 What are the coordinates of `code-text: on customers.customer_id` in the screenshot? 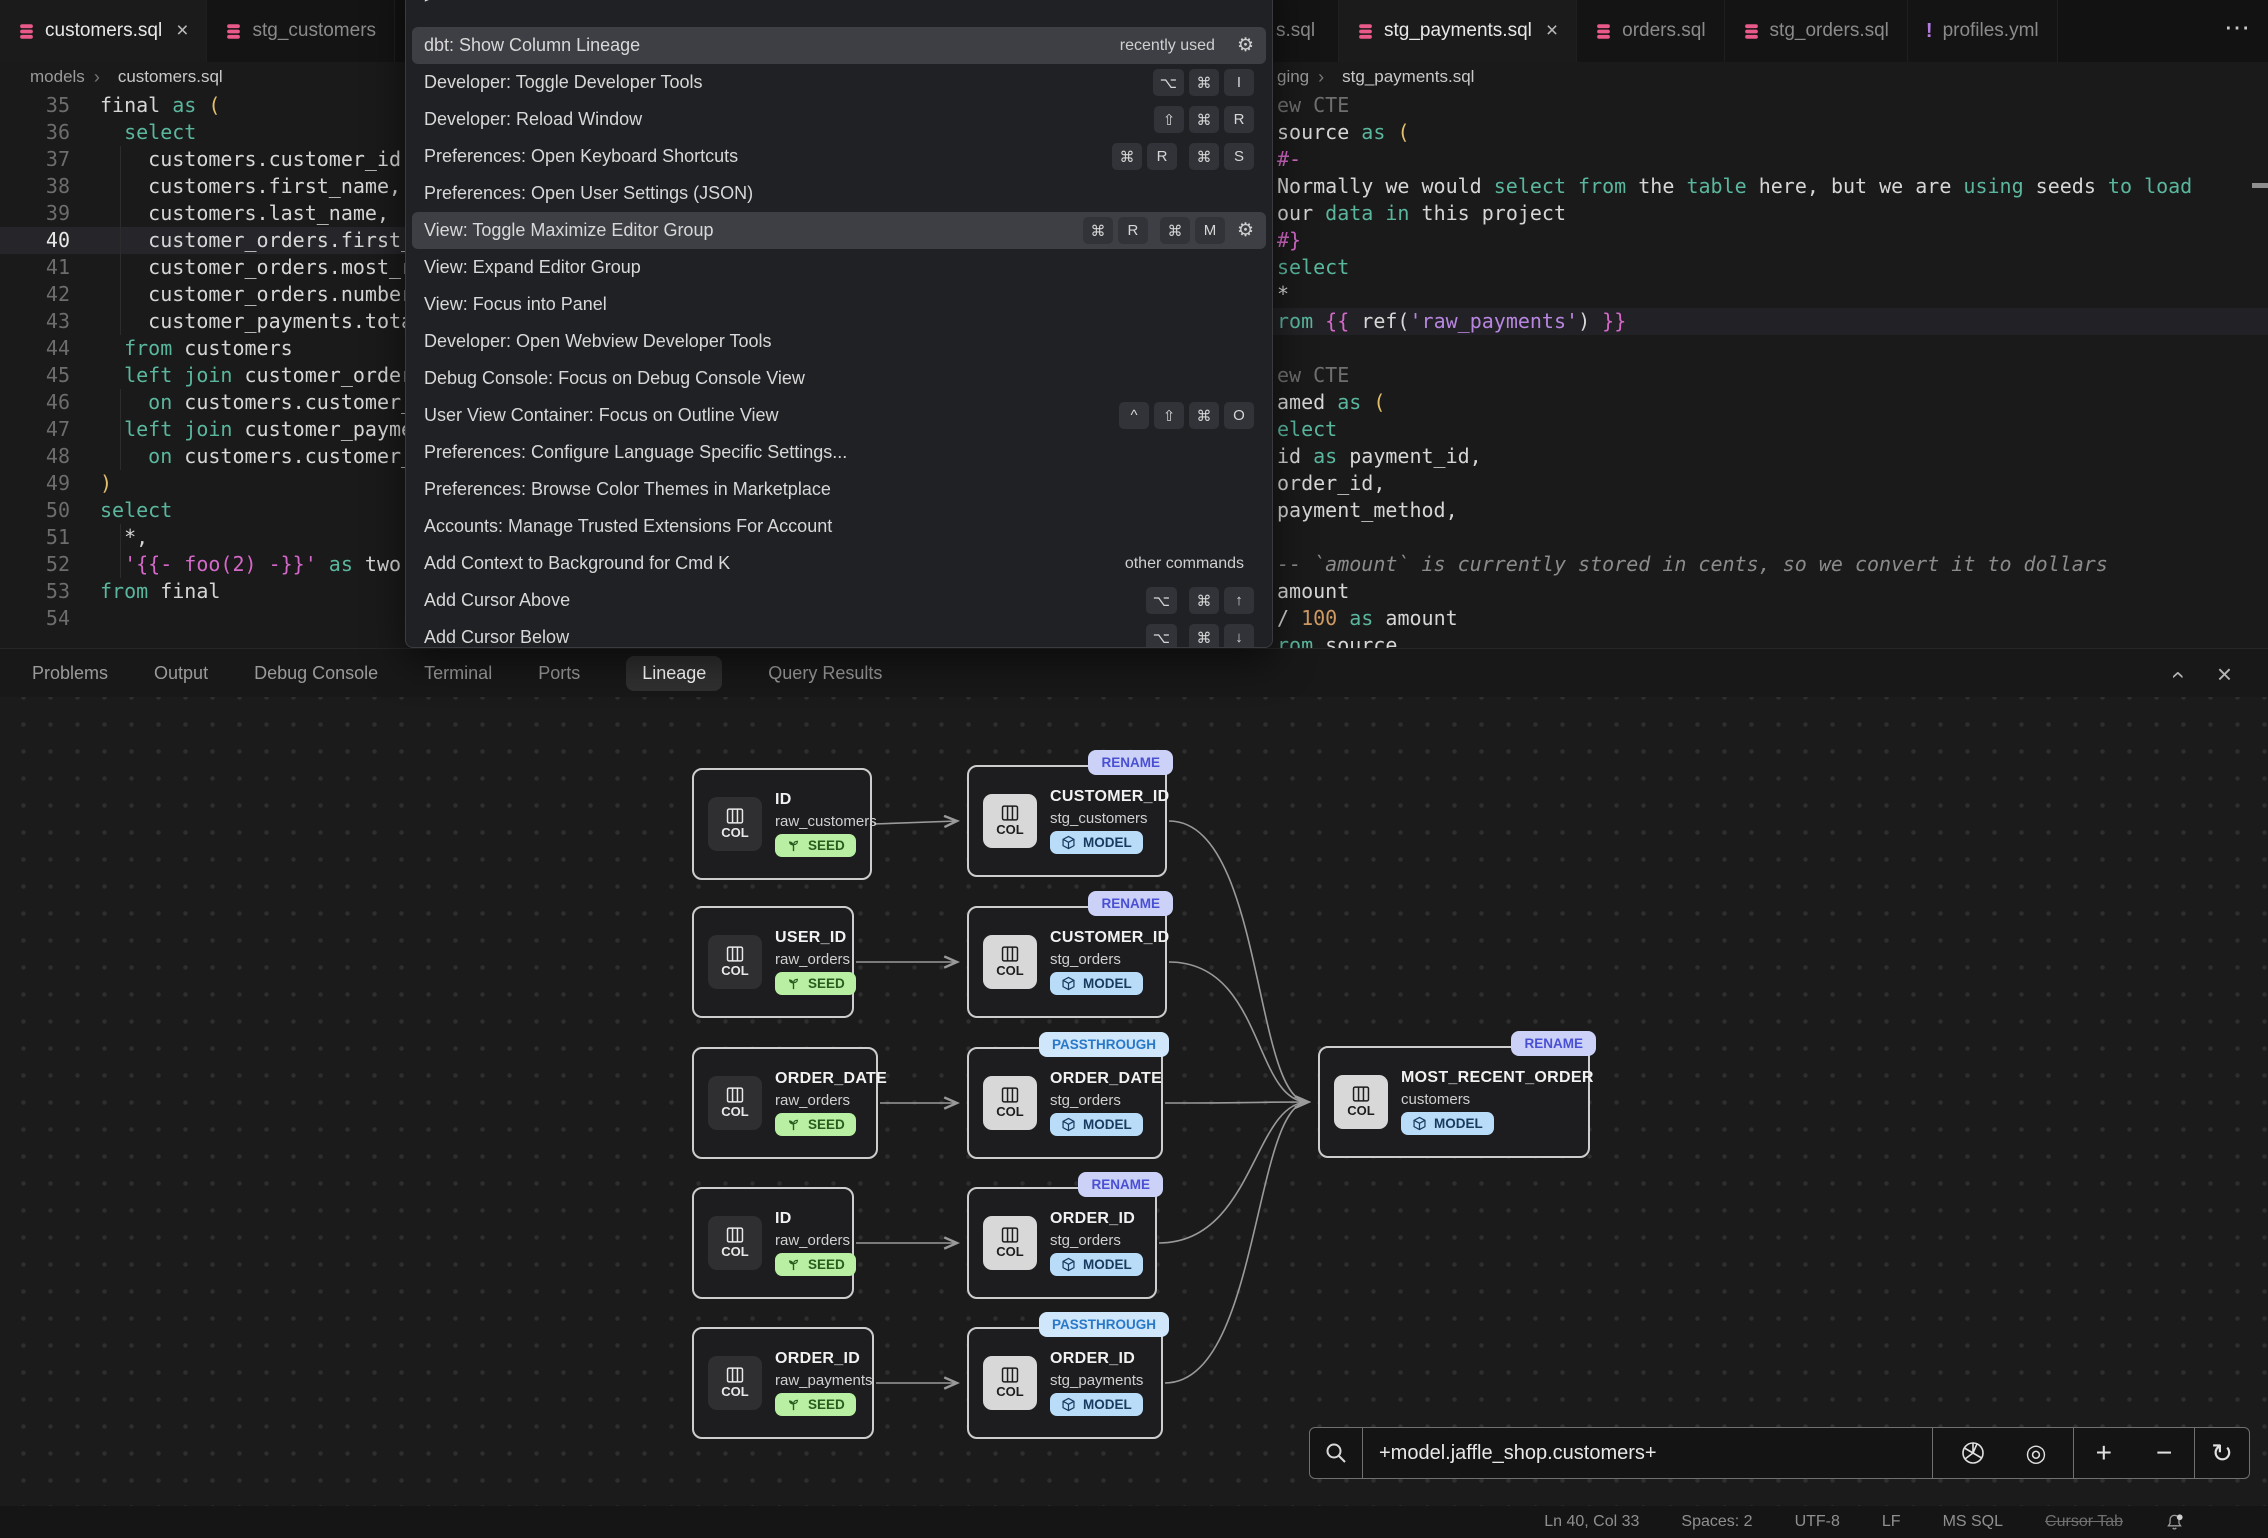 It's located at (293, 456).